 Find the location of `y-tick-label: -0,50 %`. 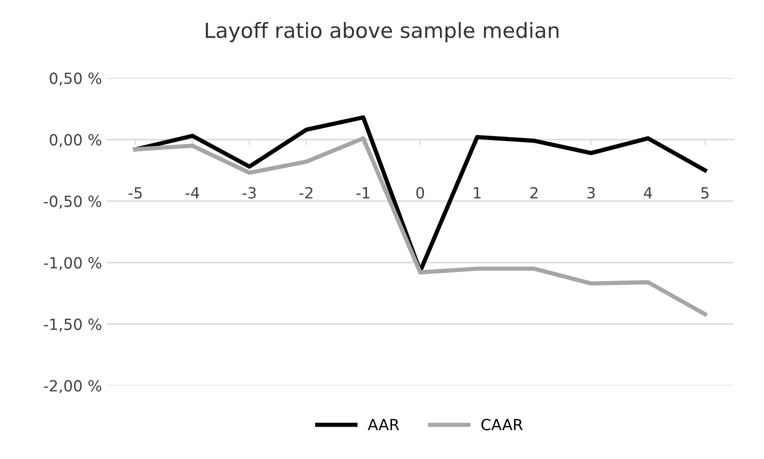

y-tick-label: -0,50 % is located at coordinates (73, 202).